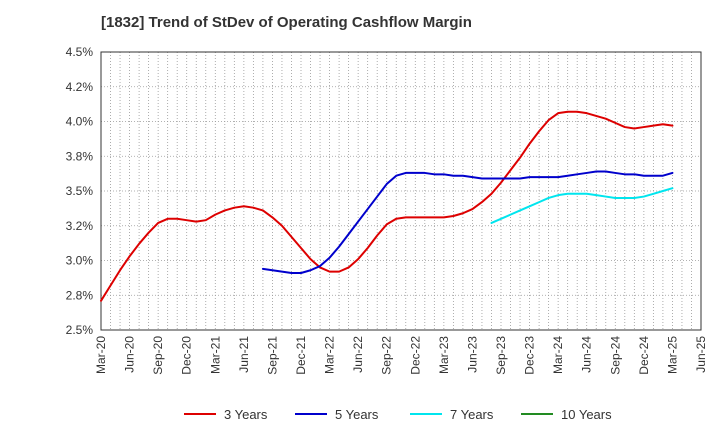 Image resolution: width=720 pixels, height=440 pixels. What do you see at coordinates (387, 355) in the screenshot?
I see `x-tick-label: Sep-22` at bounding box center [387, 355].